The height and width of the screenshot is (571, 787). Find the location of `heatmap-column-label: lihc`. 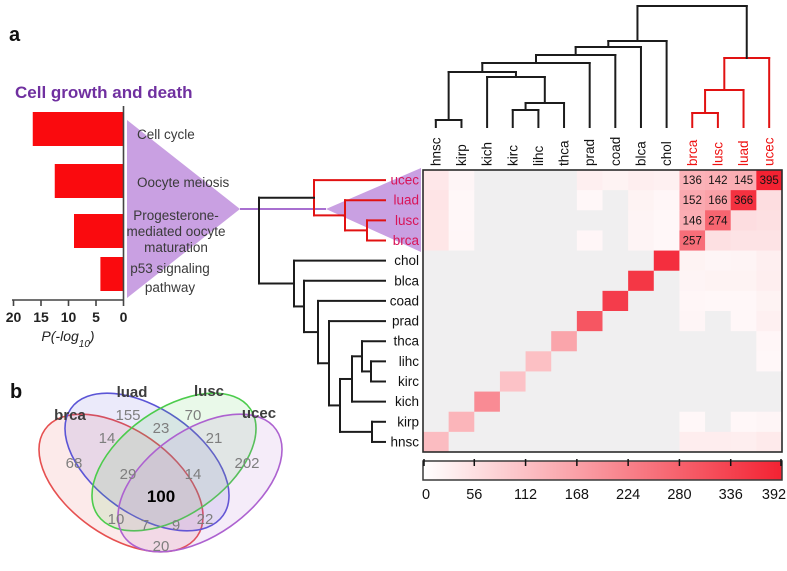

heatmap-column-label: lihc is located at coordinates (538, 155).